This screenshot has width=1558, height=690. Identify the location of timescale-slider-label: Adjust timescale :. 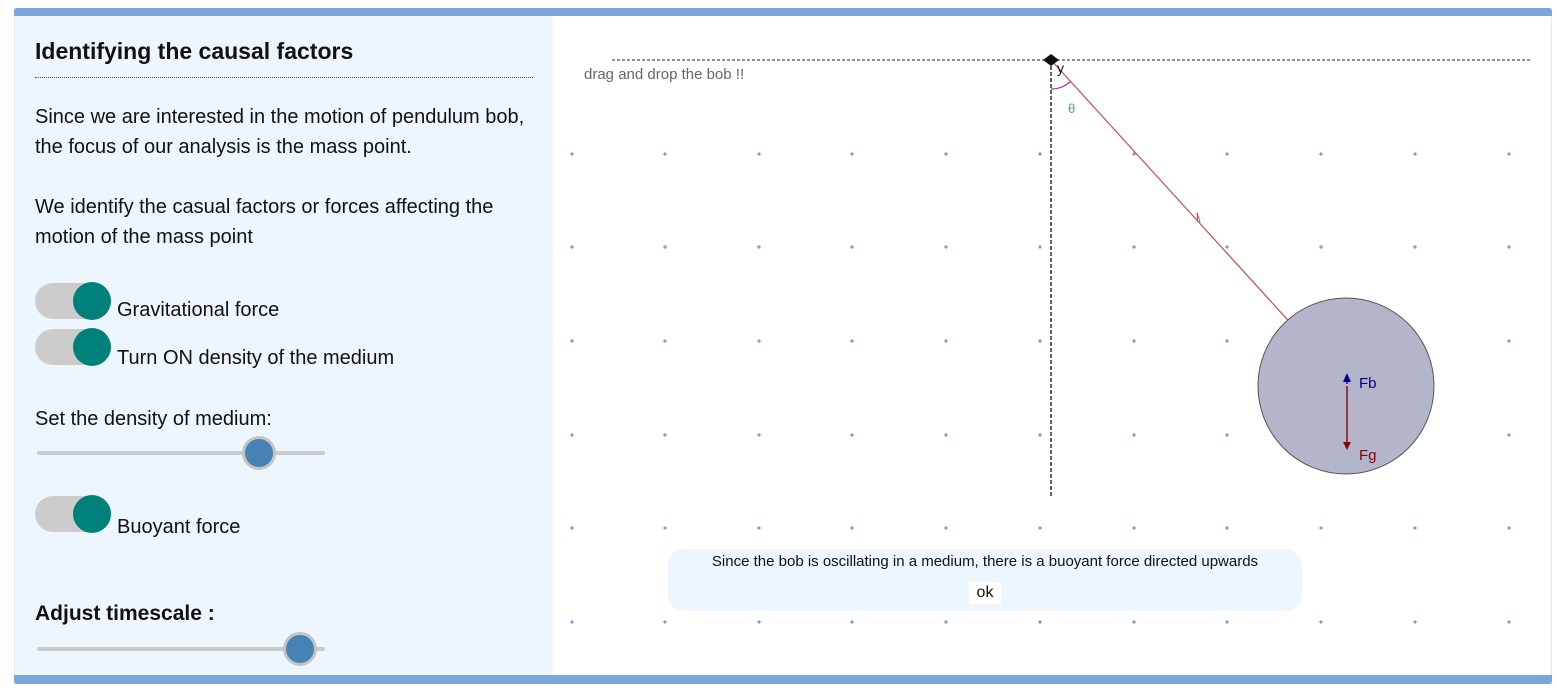
(125, 613).